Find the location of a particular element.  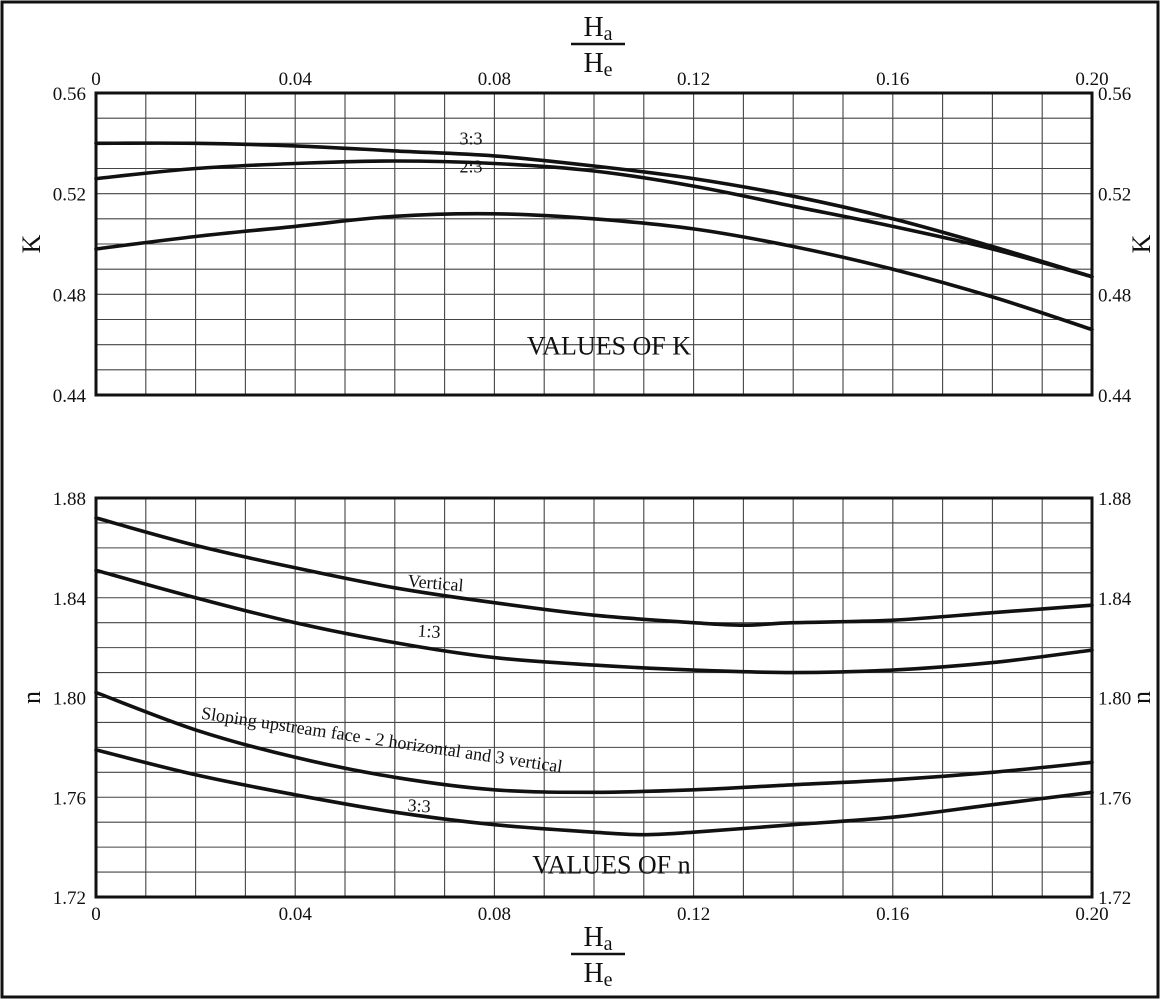

n-x-label-denominator: He is located at coordinates (597, 974).